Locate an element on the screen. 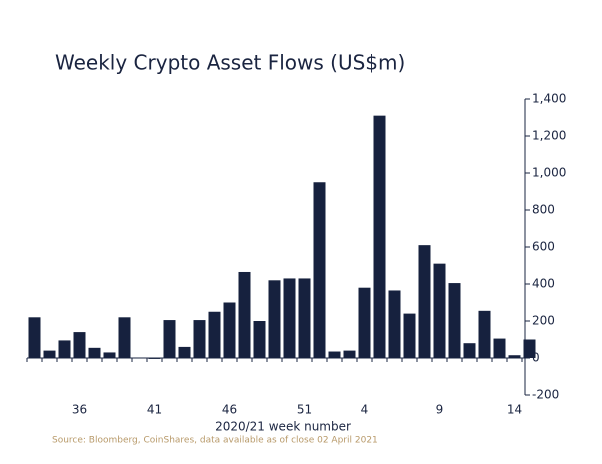  y-tick-label: 200 is located at coordinates (543, 321).